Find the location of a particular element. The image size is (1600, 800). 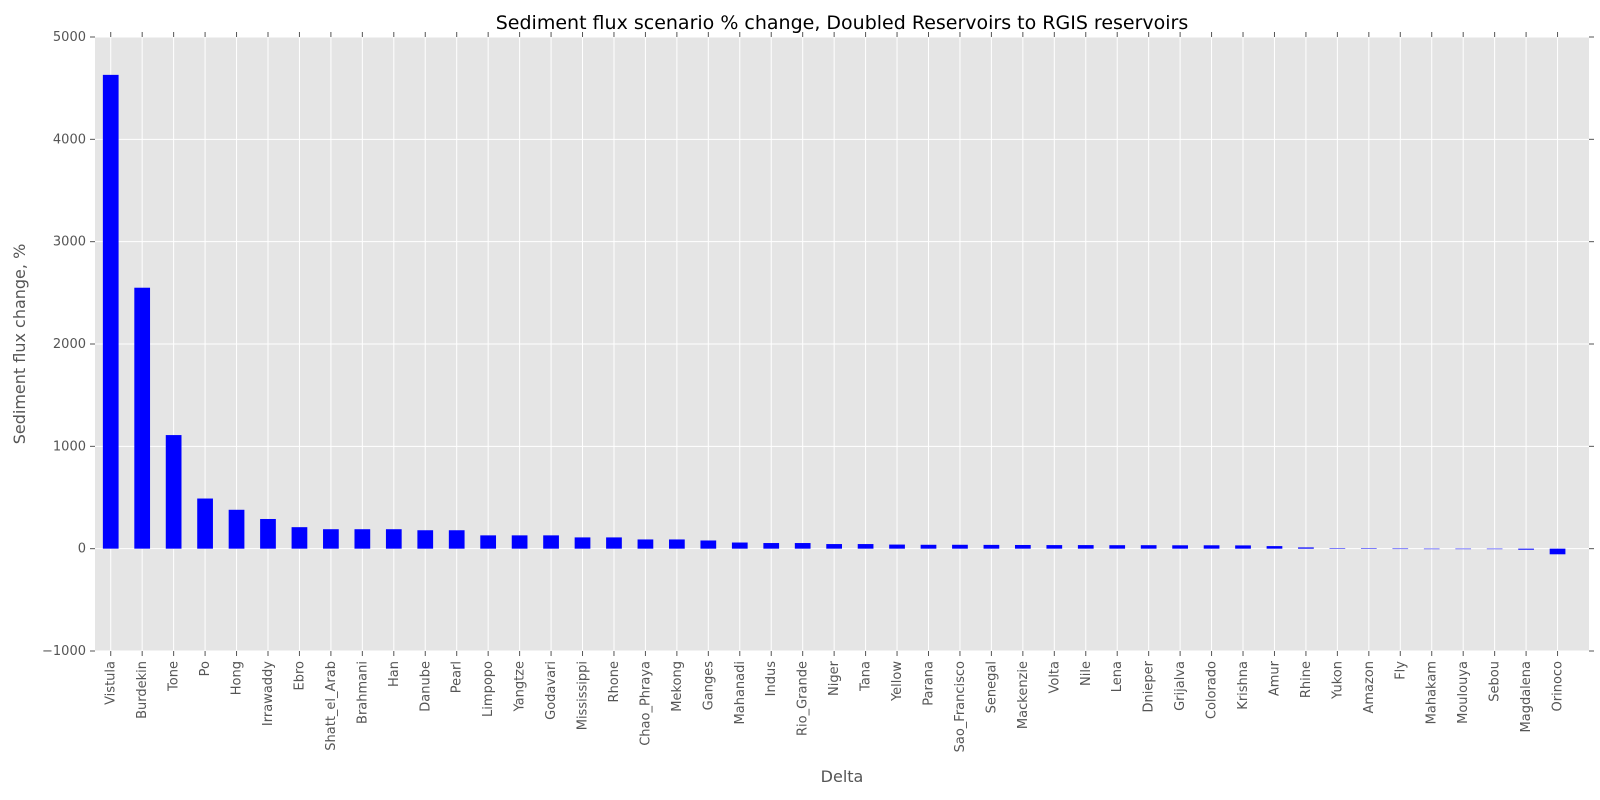

x-tick-label: Tana is located at coordinates (866, 676).